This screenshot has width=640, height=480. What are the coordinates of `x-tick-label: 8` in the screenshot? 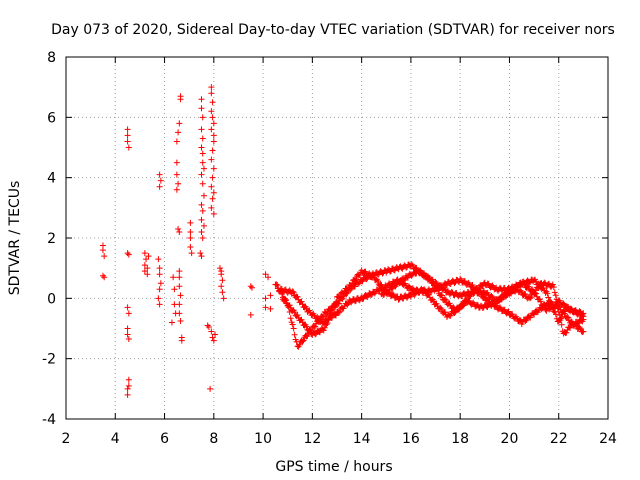 It's located at (213, 439).